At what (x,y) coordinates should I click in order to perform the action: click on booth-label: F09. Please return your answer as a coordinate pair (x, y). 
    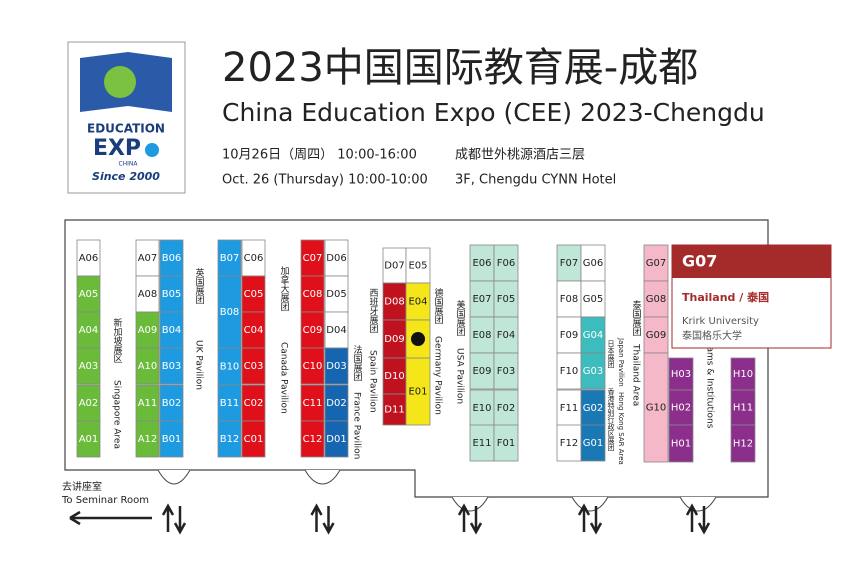
    Looking at the image, I should click on (569, 335).